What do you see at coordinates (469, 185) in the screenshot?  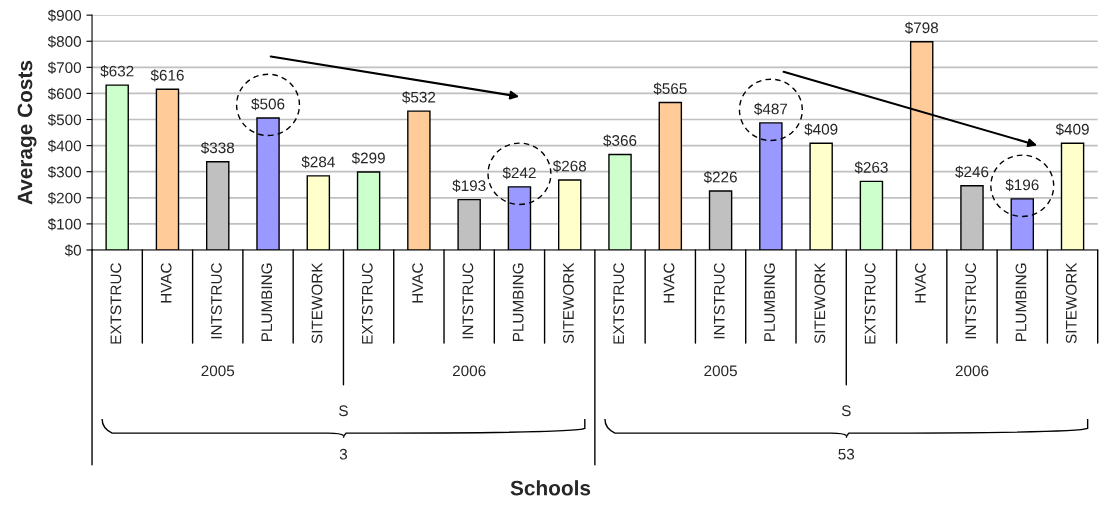 I see `data-label: $193` at bounding box center [469, 185].